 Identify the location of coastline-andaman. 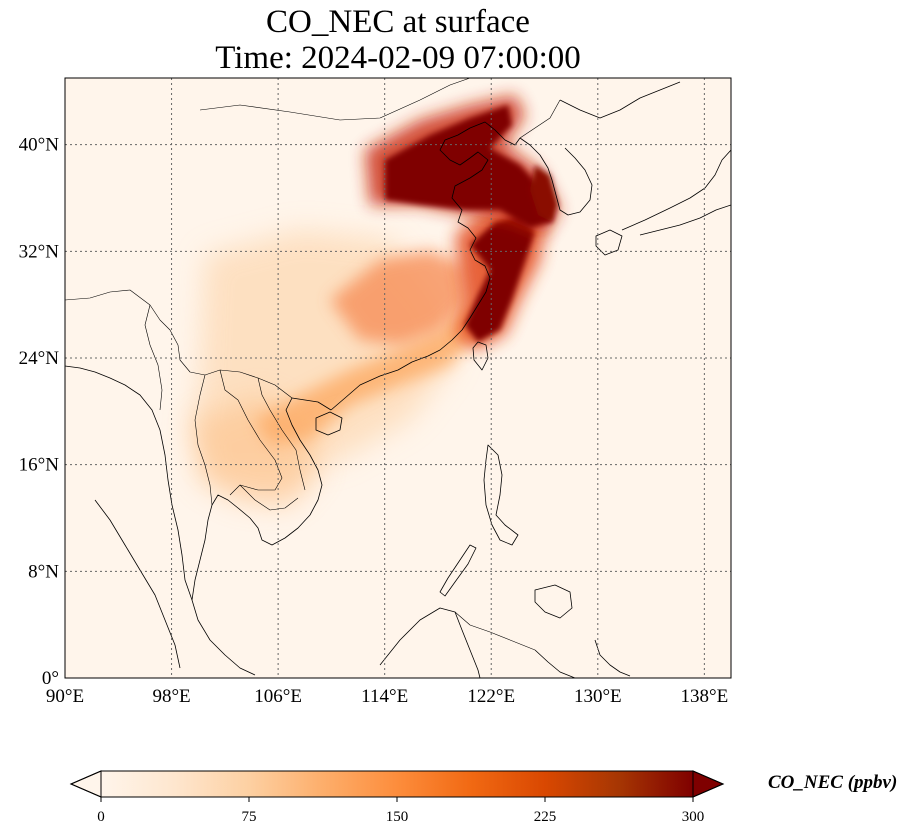
(129, 483).